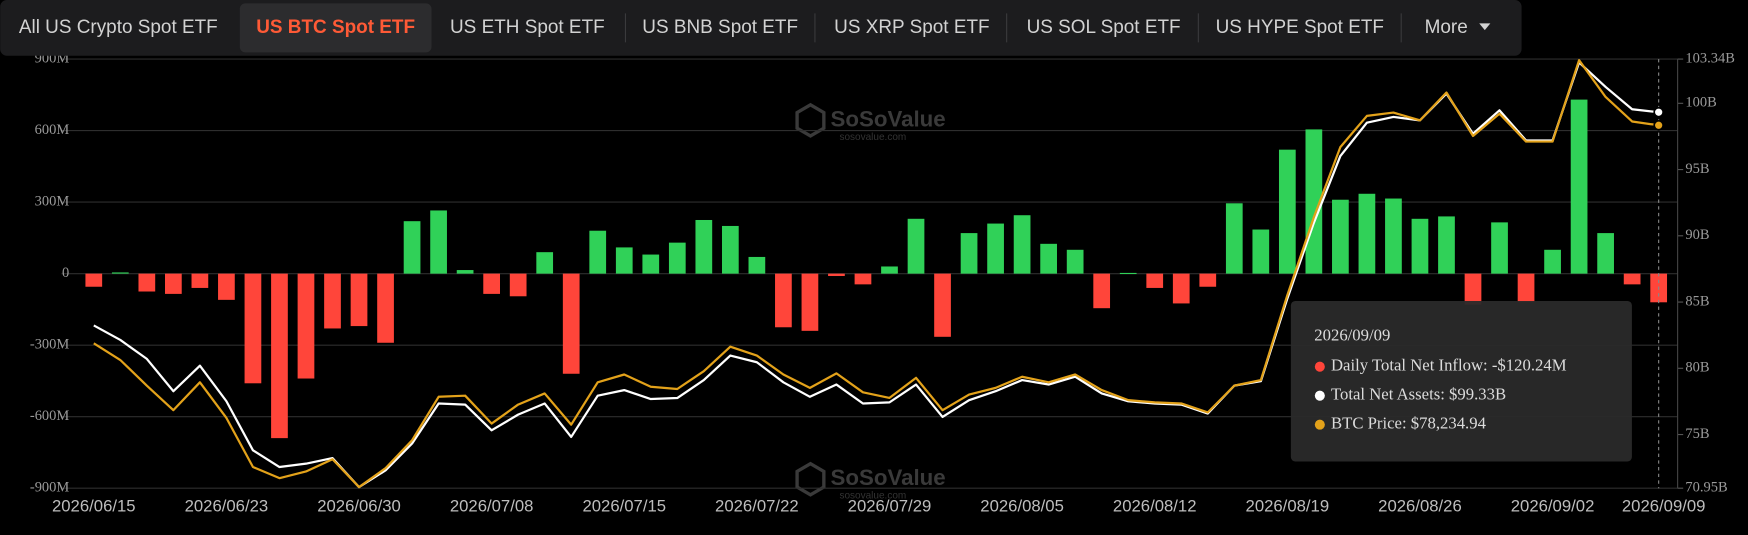  What do you see at coordinates (94, 506) in the screenshot?
I see `x-tick-label: 2026/06/15` at bounding box center [94, 506].